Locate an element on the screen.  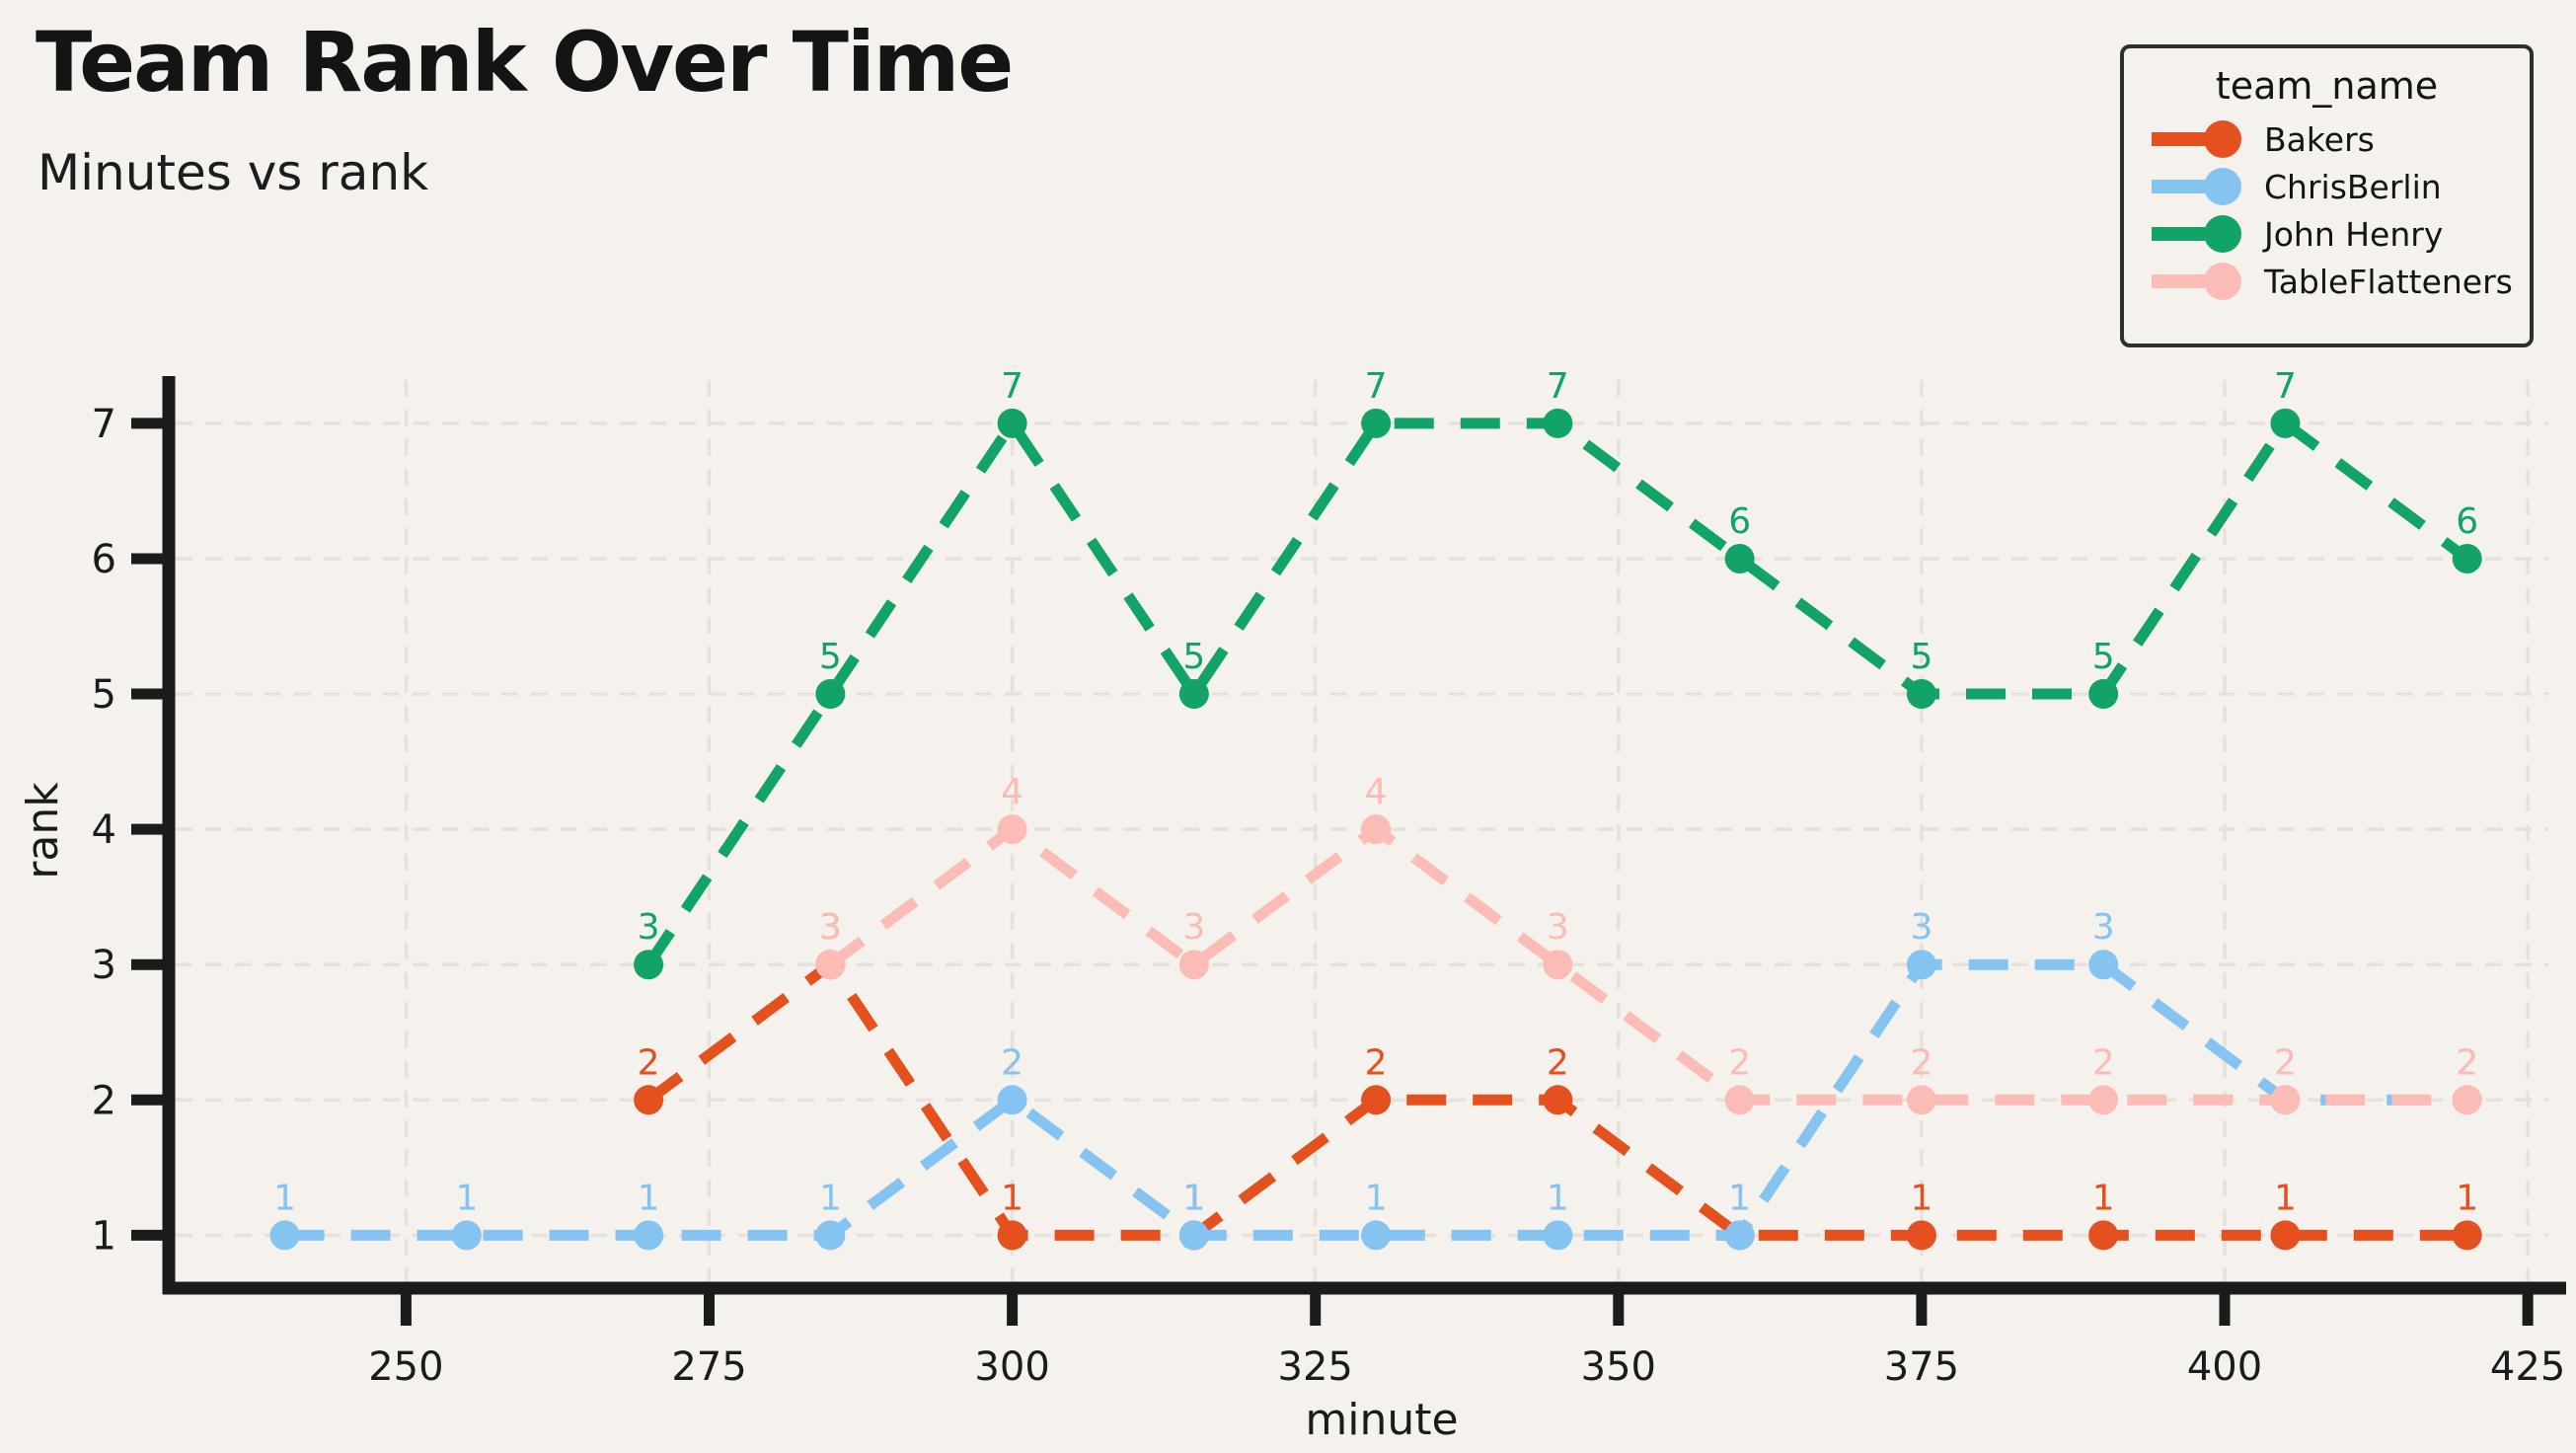
x-tick-label: 400 is located at coordinates (2224, 1367).